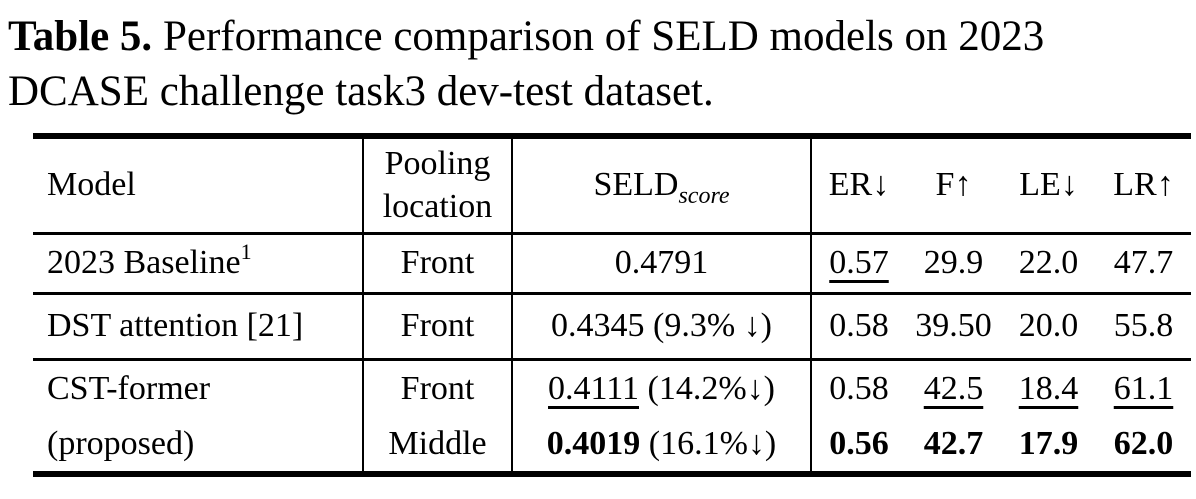 This screenshot has height=499, width=1196. What do you see at coordinates (636, 185) in the screenshot?
I see `seld-label: SELD` at bounding box center [636, 185].